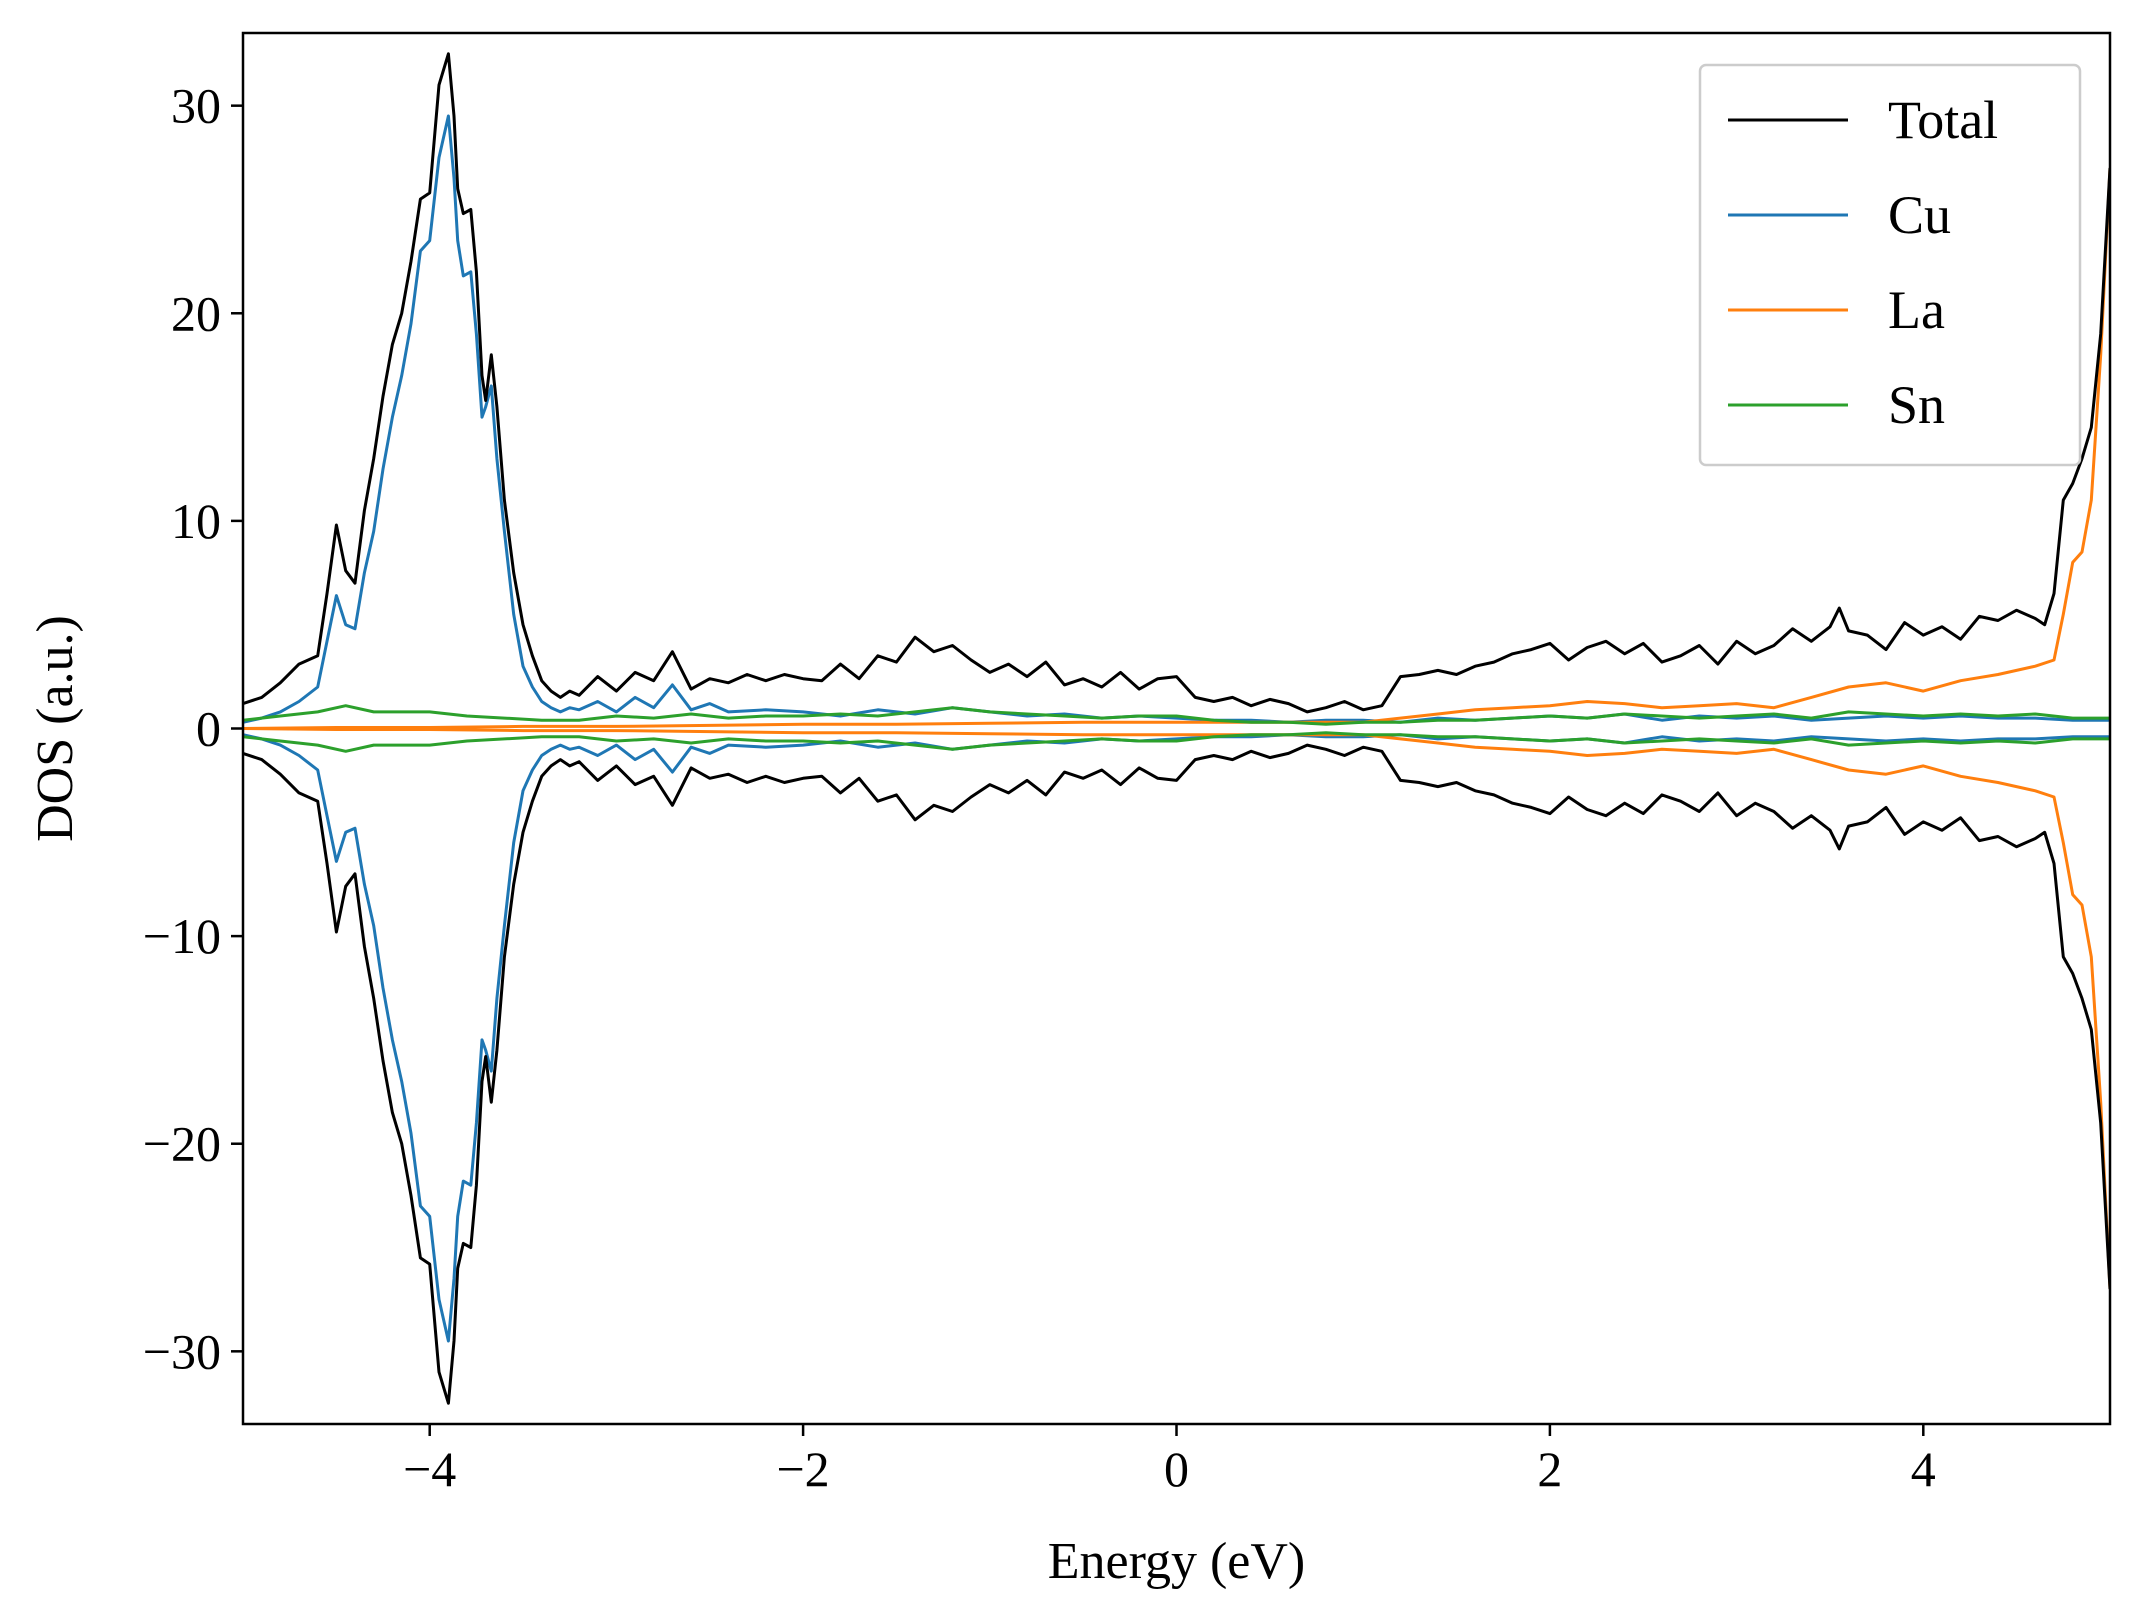 This screenshot has width=2134, height=1617. I want to click on series-line-sn-up, so click(1176, 715).